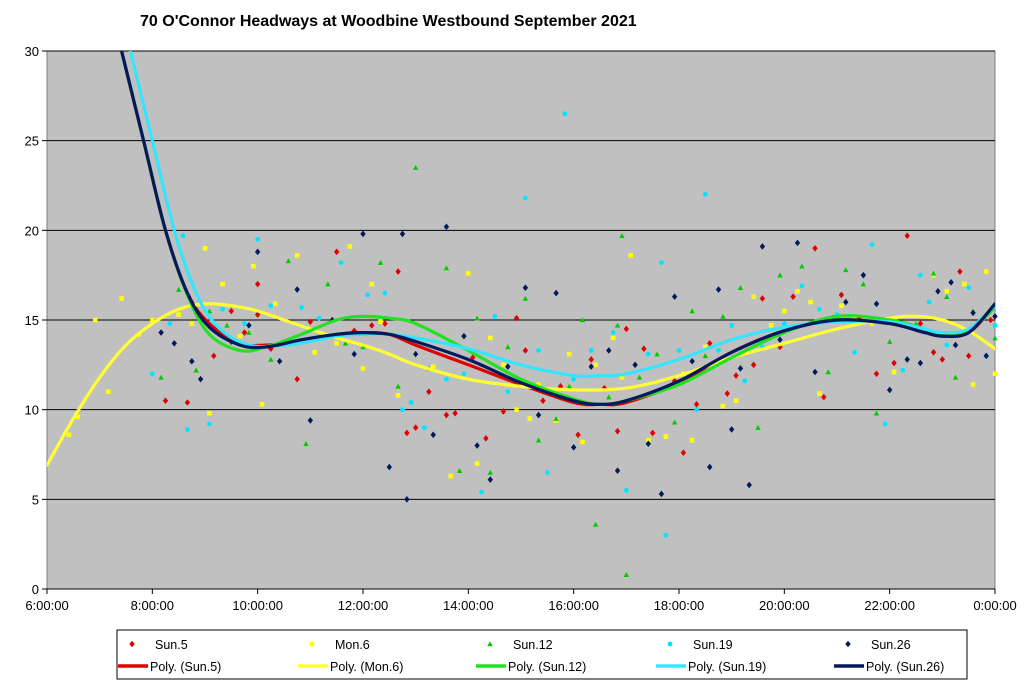  Describe the element at coordinates (533, 645) in the screenshot. I see `legend-label: Sun.12` at that location.